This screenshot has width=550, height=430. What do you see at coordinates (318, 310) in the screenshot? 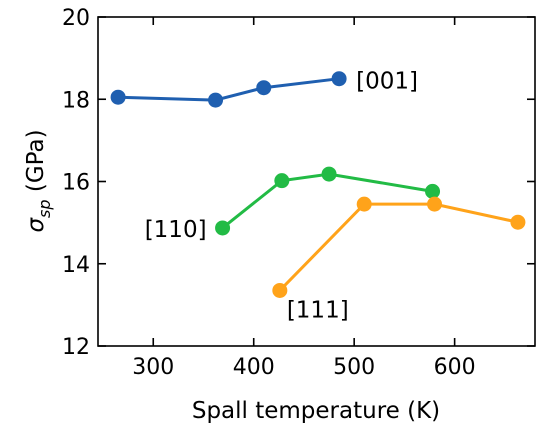
I see `series-label-2: [111]` at bounding box center [318, 310].